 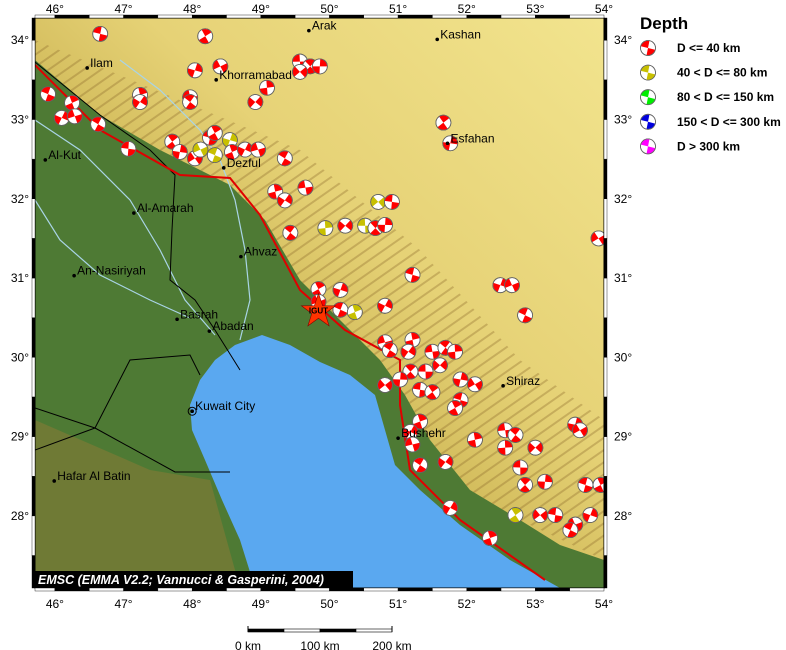 I want to click on lat-tick-label-right: 30°, so click(x=623, y=357).